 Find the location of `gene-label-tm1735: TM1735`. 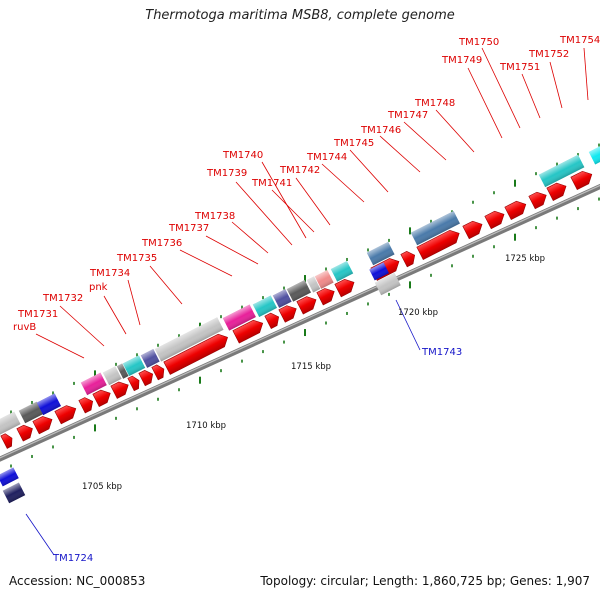

gene-label-tm1735: TM1735 is located at coordinates (136, 258).